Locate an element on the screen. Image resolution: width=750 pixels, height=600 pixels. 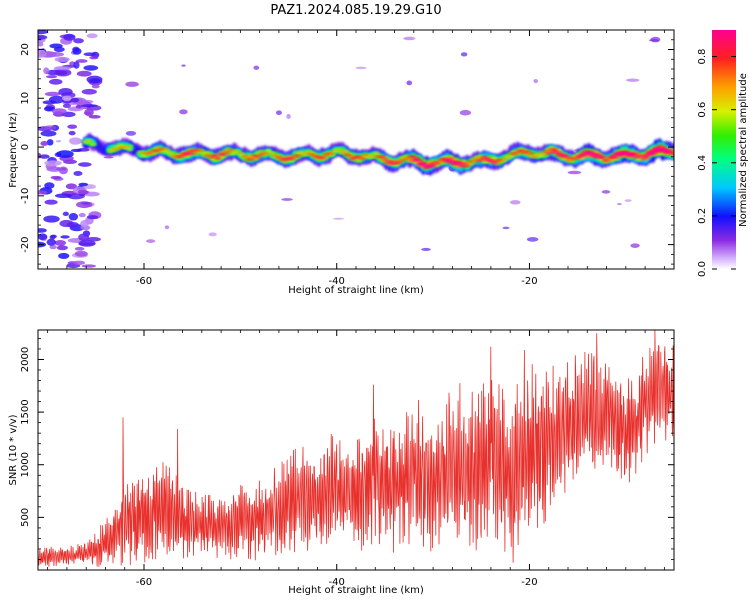
colorbar-tick-label: 0.4 is located at coordinates (702, 163).